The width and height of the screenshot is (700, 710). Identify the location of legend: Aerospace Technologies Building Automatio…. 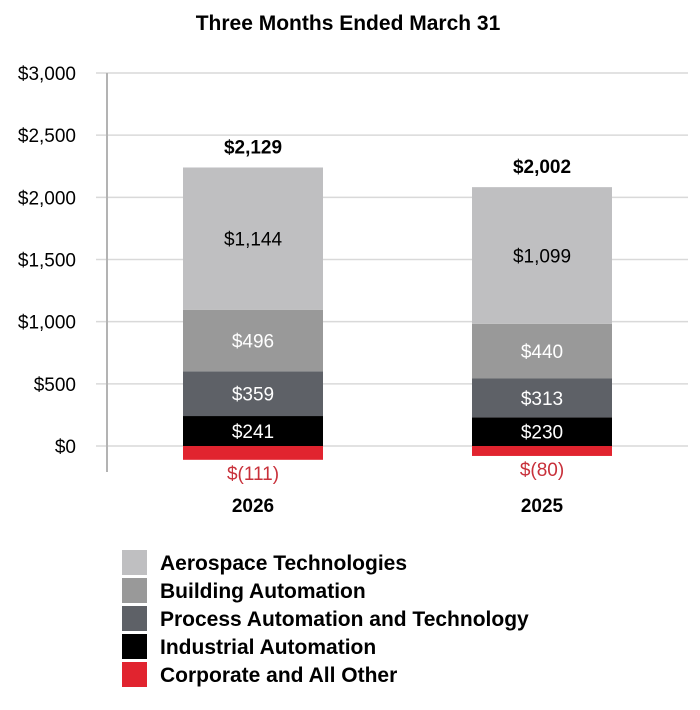
(325, 618).